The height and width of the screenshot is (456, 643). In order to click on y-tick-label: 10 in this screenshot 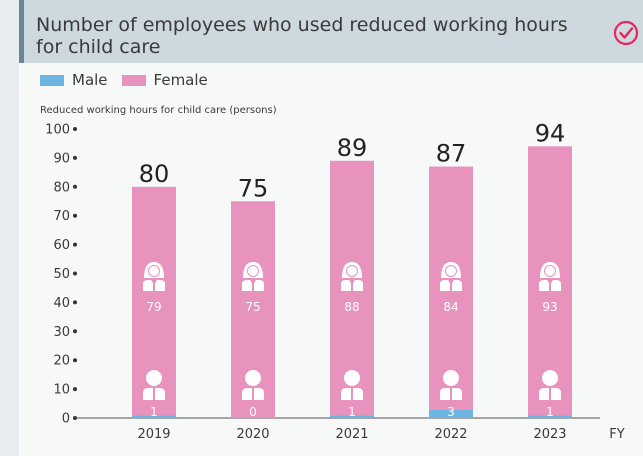, I will do `click(61, 390)`.